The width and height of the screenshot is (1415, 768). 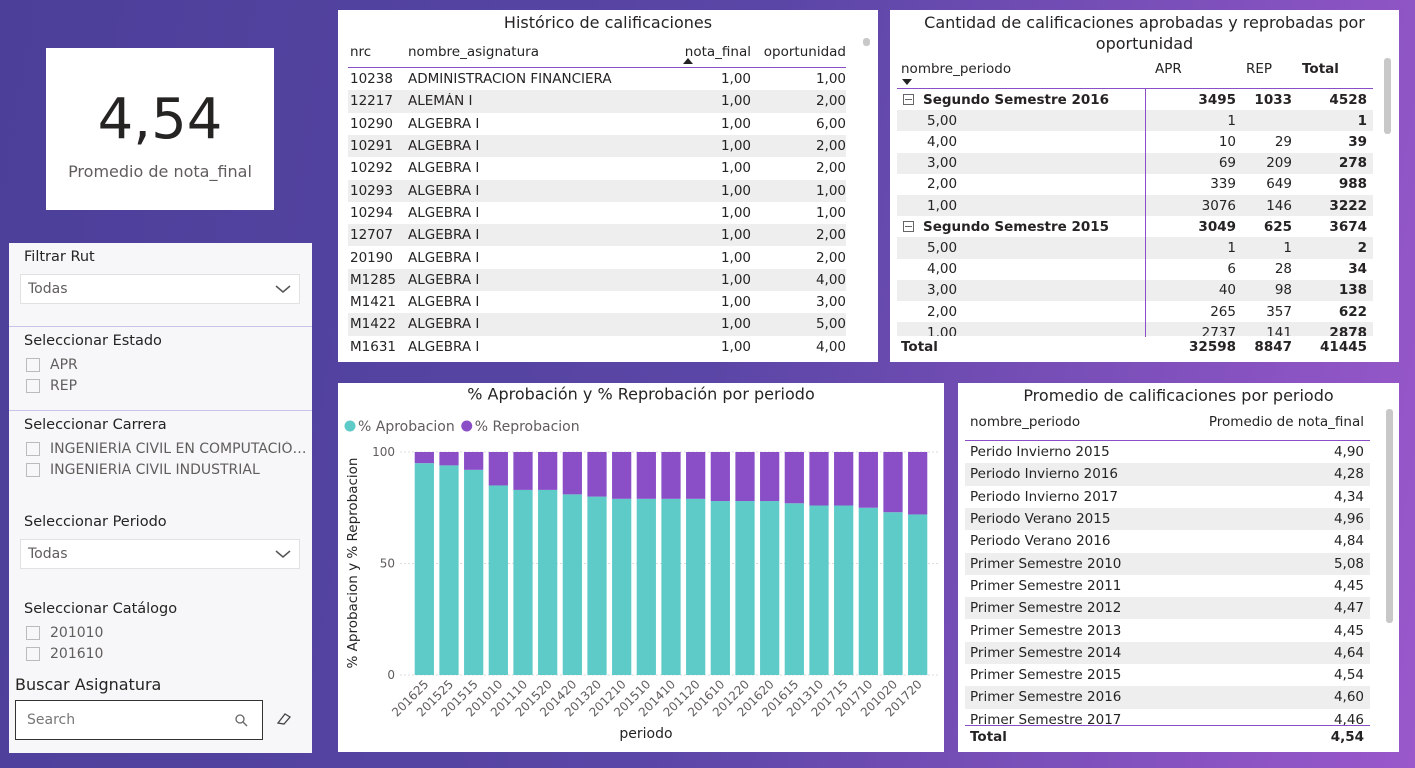 What do you see at coordinates (1320, 69) in the screenshot?
I see `column-header: Total` at bounding box center [1320, 69].